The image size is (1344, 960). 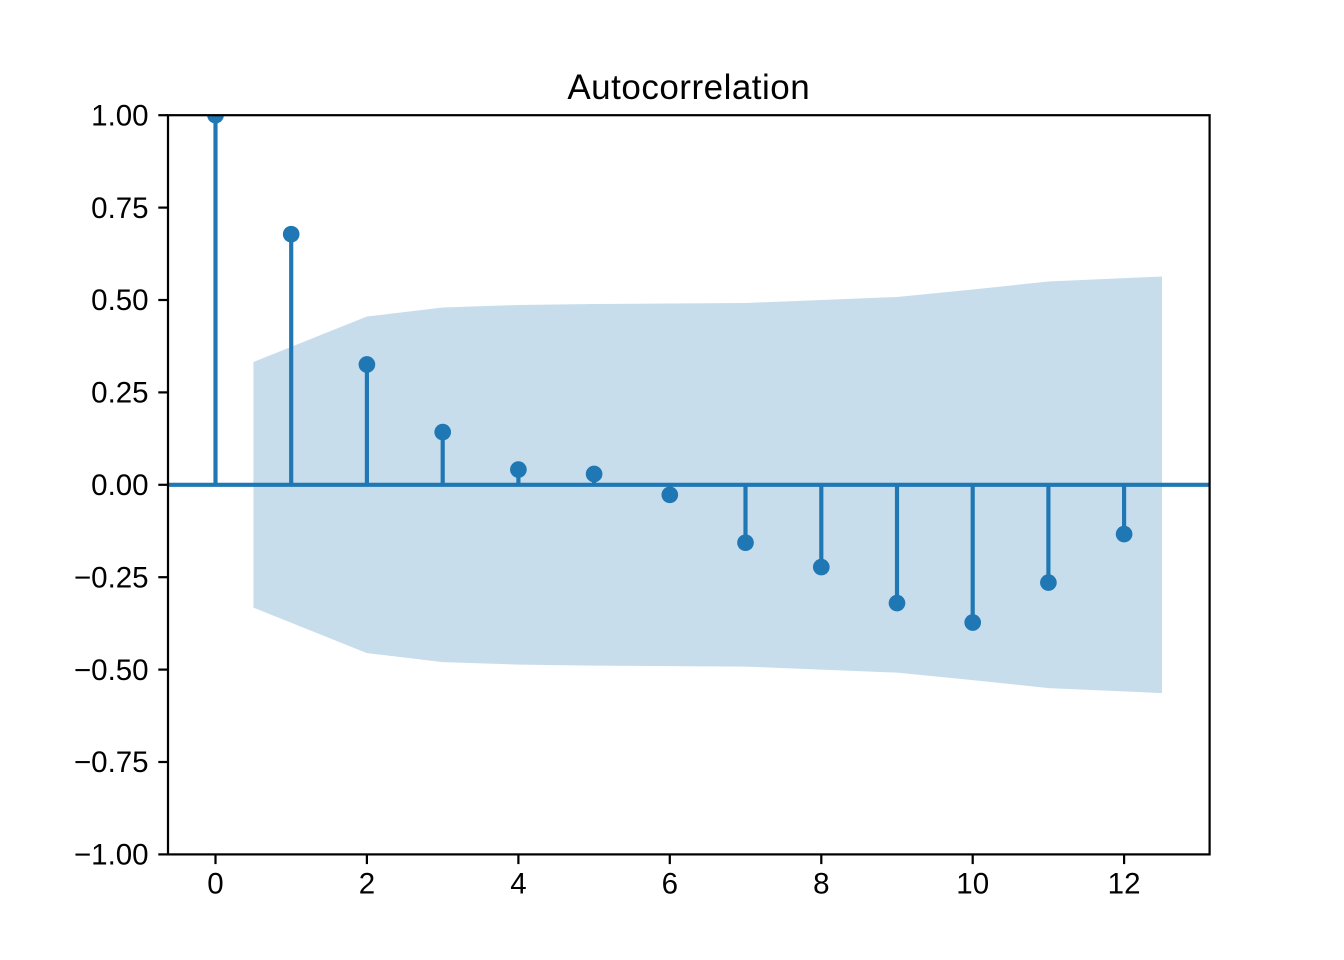 I want to click on svg-text: −0.75, so click(x=111, y=762).